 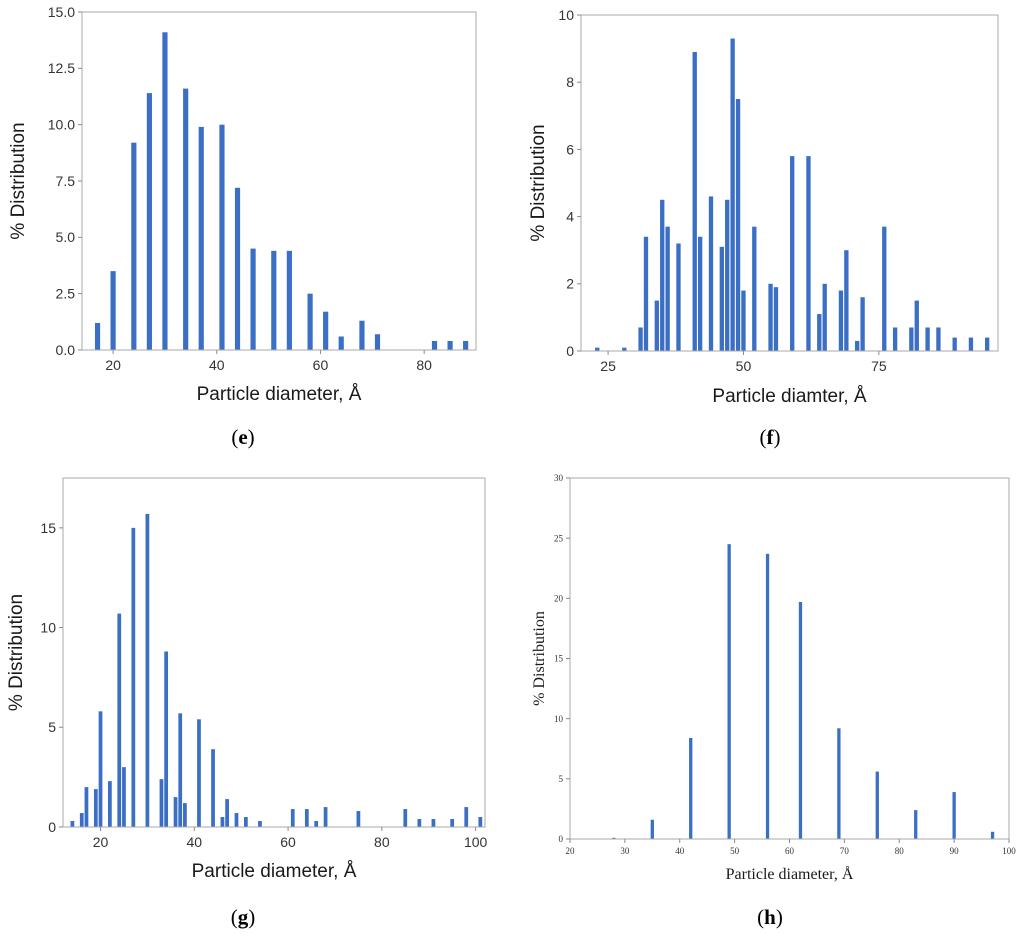 What do you see at coordinates (570, 217) in the screenshot?
I see `chart-f-ytick-label-2: 4` at bounding box center [570, 217].